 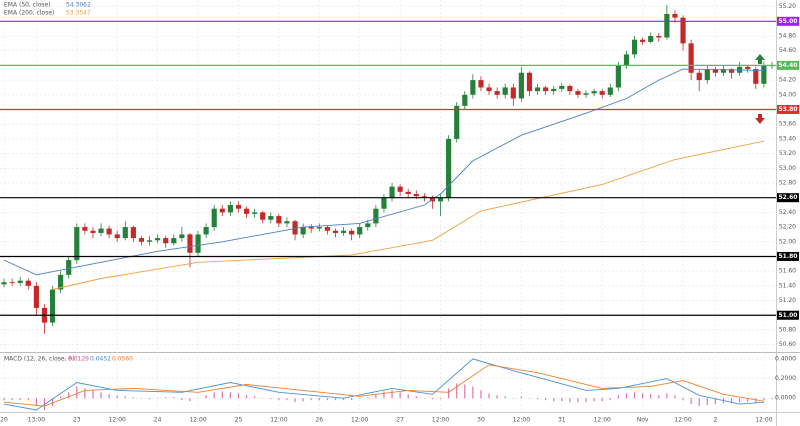 What do you see at coordinates (158, 420) in the screenshot?
I see `x-tick-label: 24` at bounding box center [158, 420].